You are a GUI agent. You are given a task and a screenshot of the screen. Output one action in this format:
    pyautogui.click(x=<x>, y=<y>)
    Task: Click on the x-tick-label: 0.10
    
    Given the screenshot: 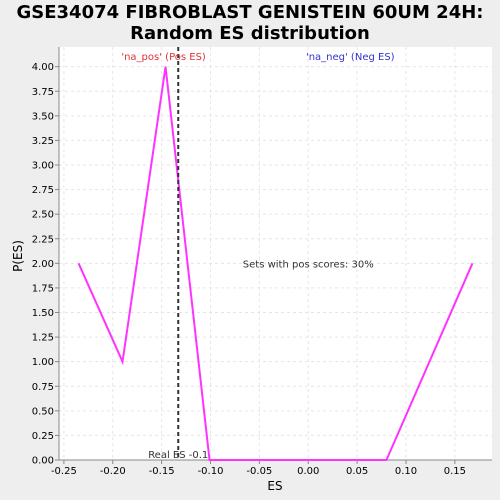 What is the action you would take?
    pyautogui.click(x=406, y=471)
    